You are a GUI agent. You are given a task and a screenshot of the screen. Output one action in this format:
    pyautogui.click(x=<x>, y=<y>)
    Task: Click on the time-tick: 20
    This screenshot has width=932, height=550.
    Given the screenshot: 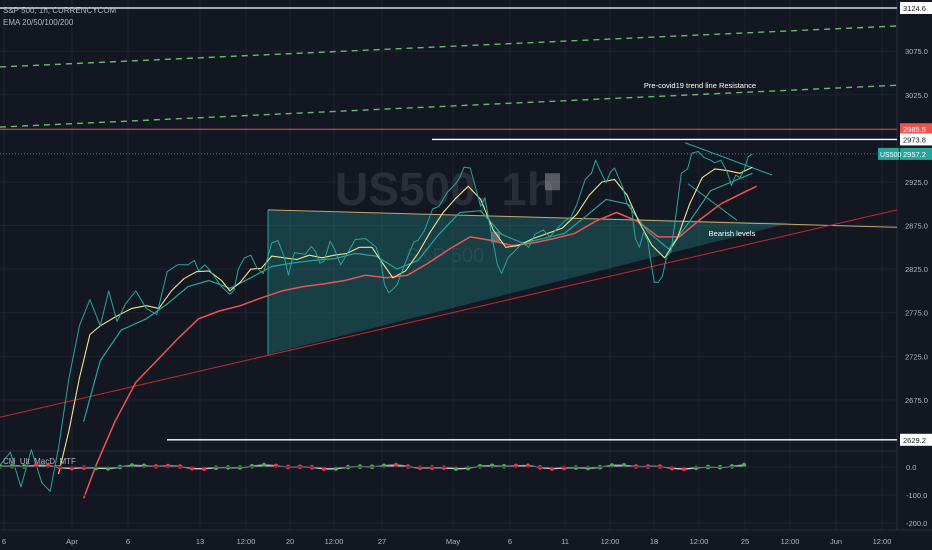 What is the action you would take?
    pyautogui.click(x=290, y=541)
    